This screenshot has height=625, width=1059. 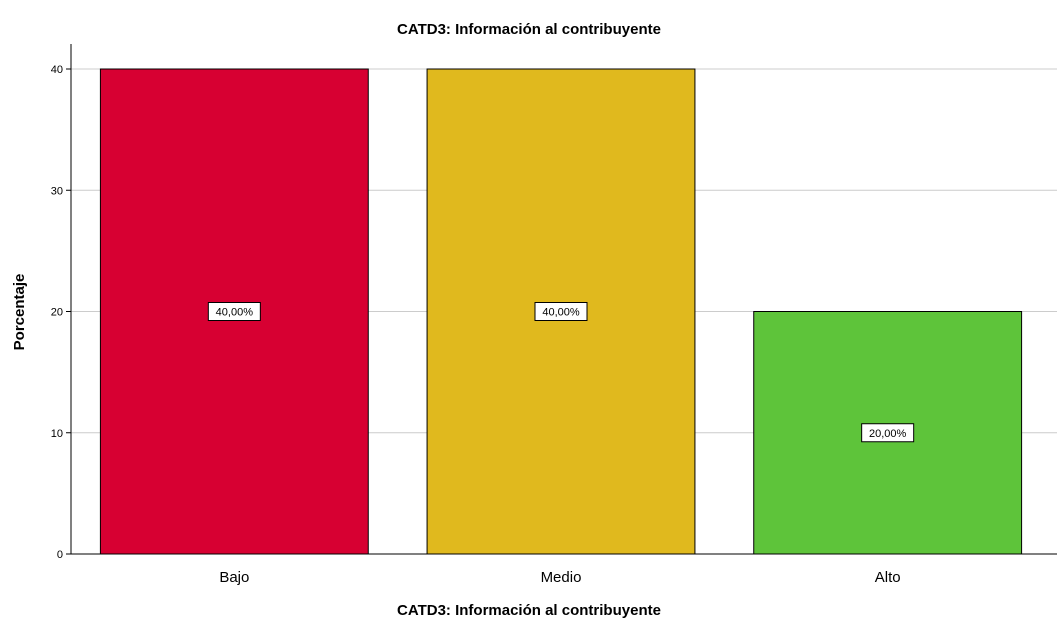 What do you see at coordinates (234, 577) in the screenshot?
I see `x-tick-label-bajo: Bajo` at bounding box center [234, 577].